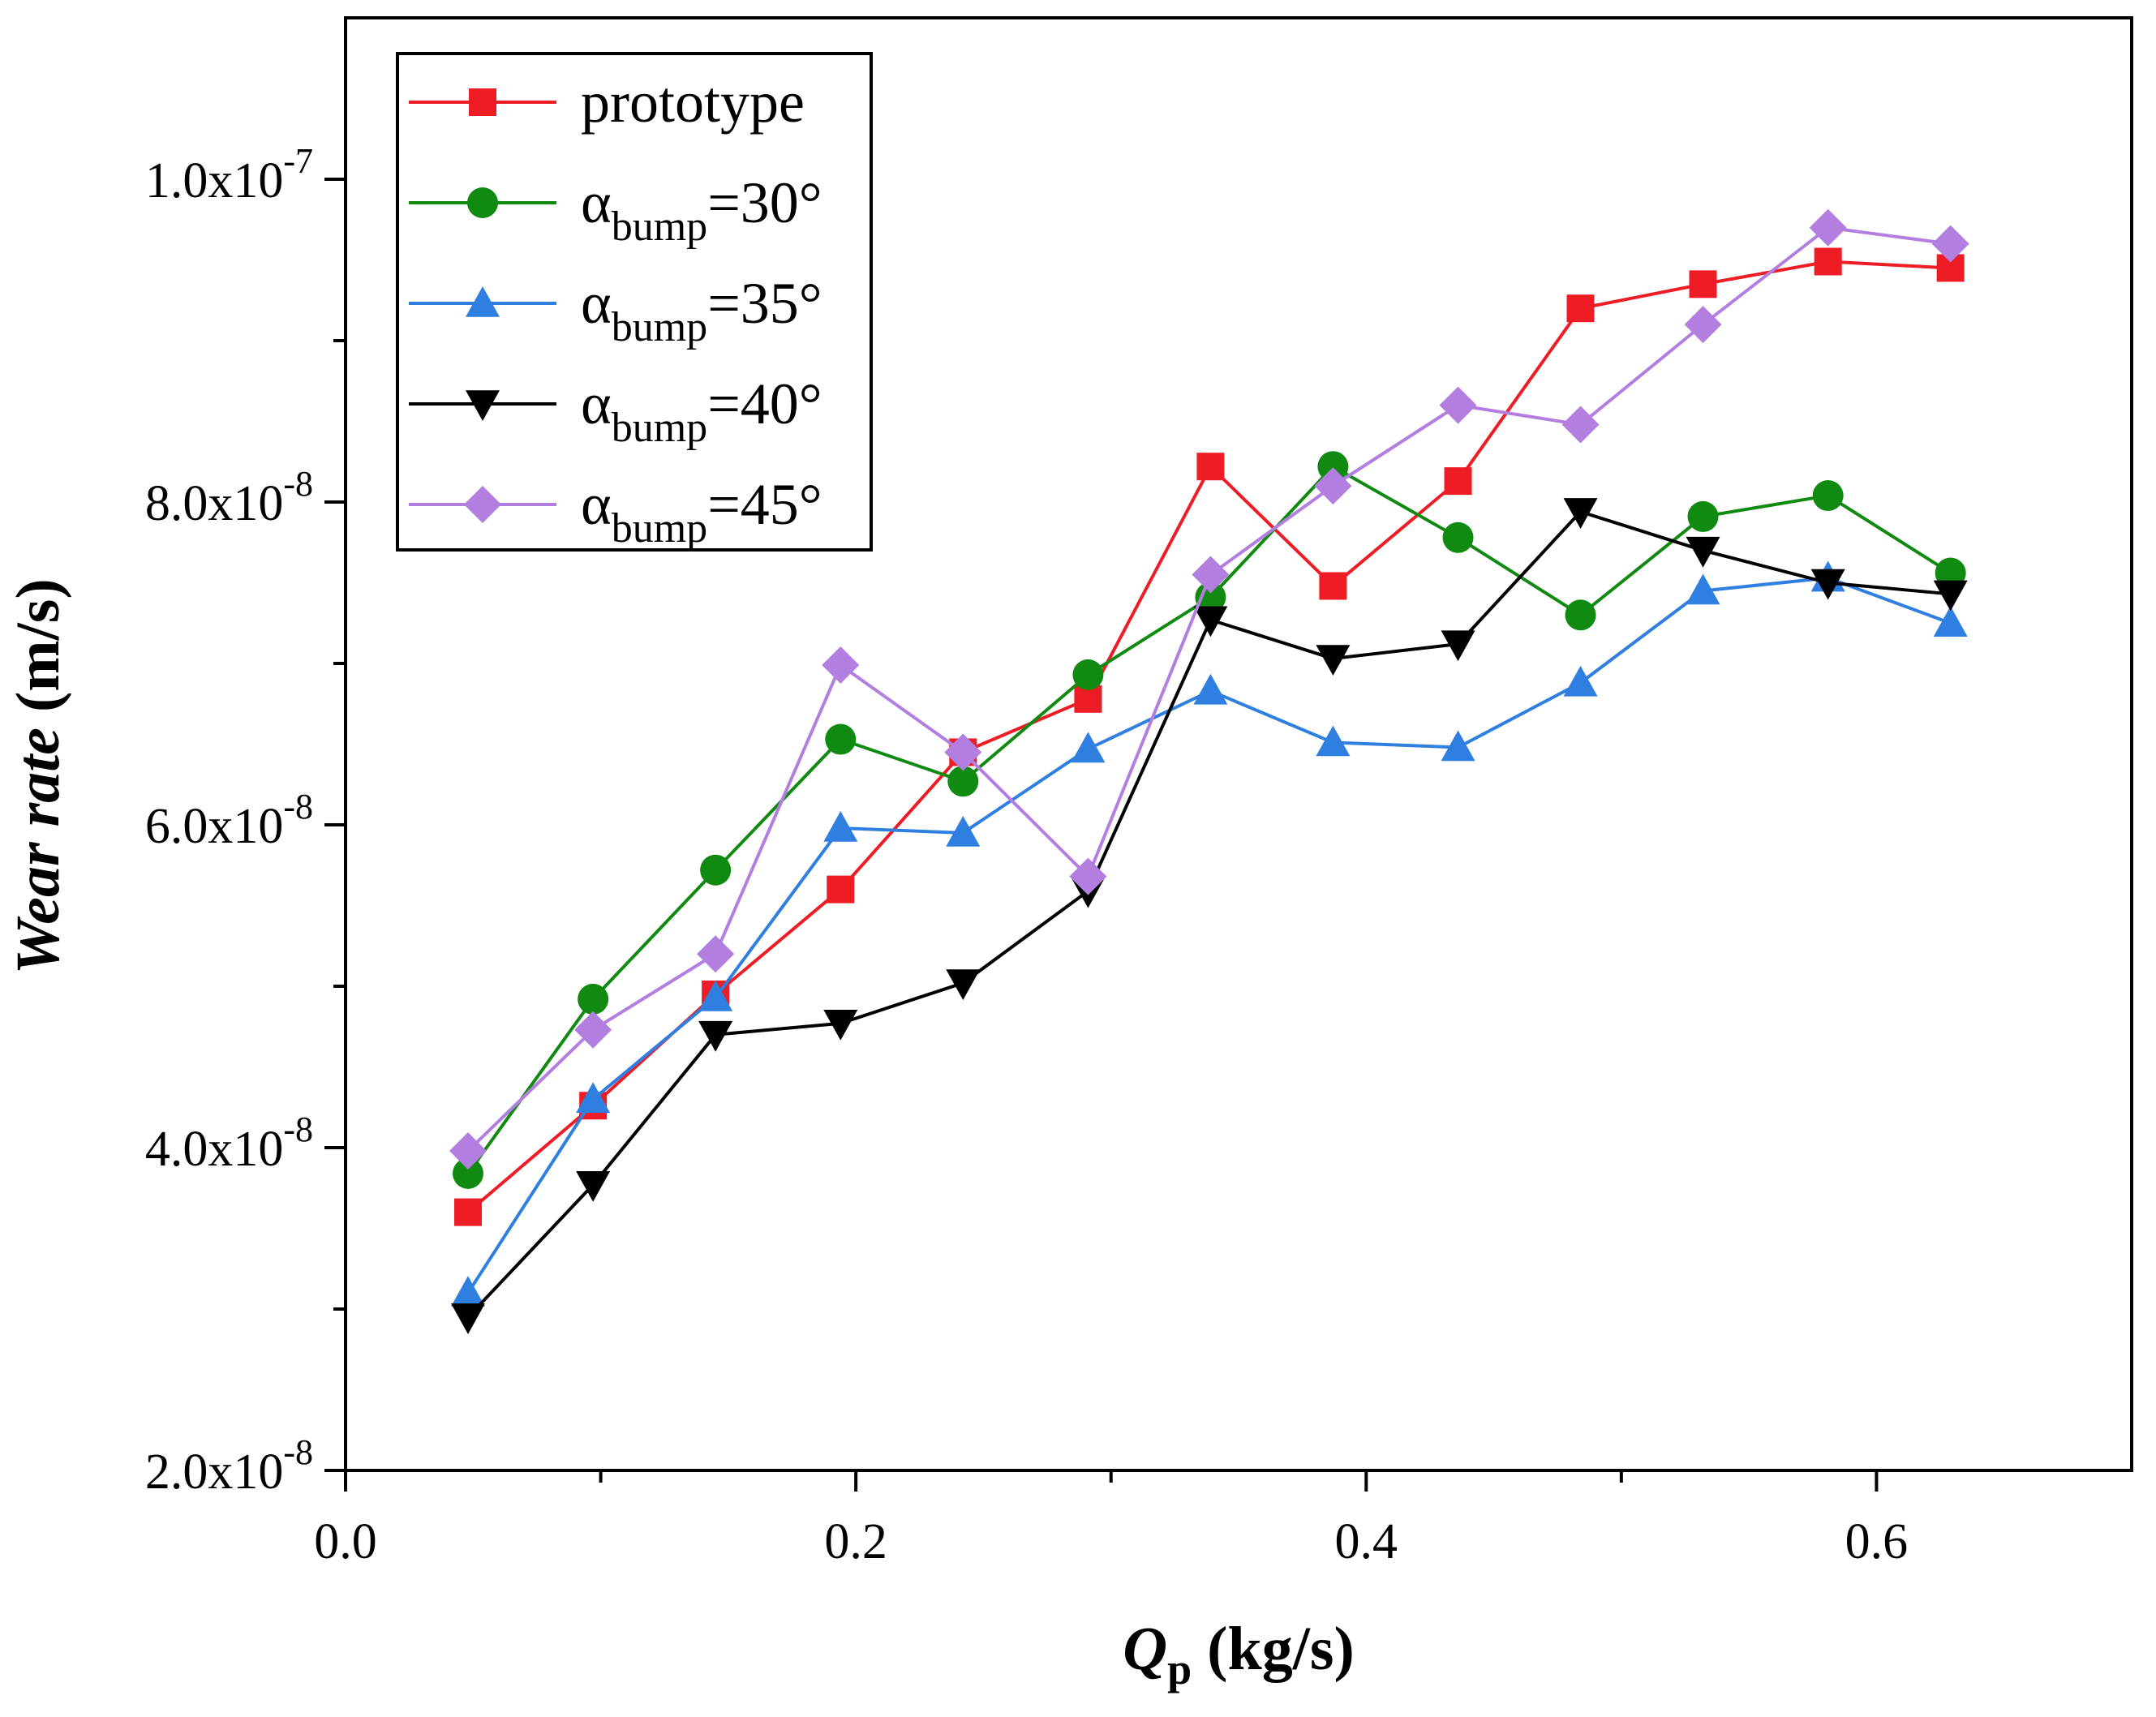 The height and width of the screenshot is (1717, 2156). Describe the element at coordinates (701, 411) in the screenshot. I see `legend-label-3: αbump=40°` at that location.